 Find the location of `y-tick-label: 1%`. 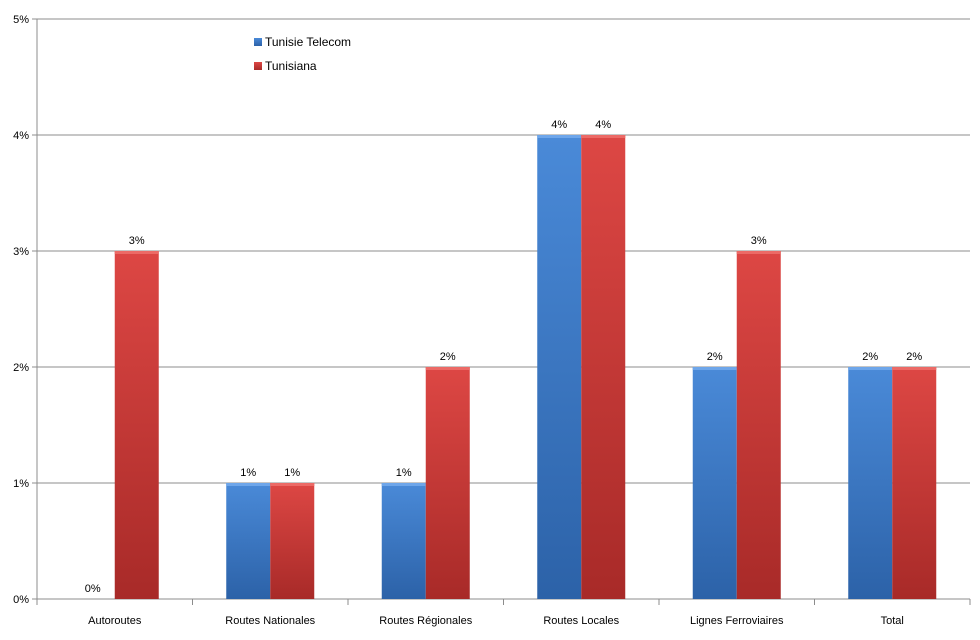

y-tick-label: 1% is located at coordinates (21, 484).